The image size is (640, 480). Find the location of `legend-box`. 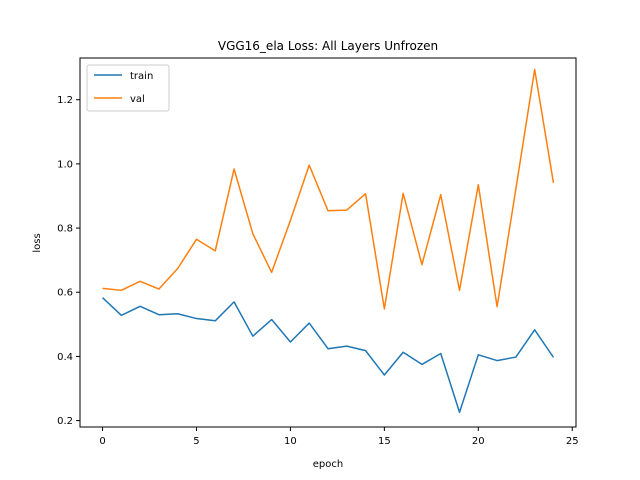

legend-box is located at coordinates (128, 88).